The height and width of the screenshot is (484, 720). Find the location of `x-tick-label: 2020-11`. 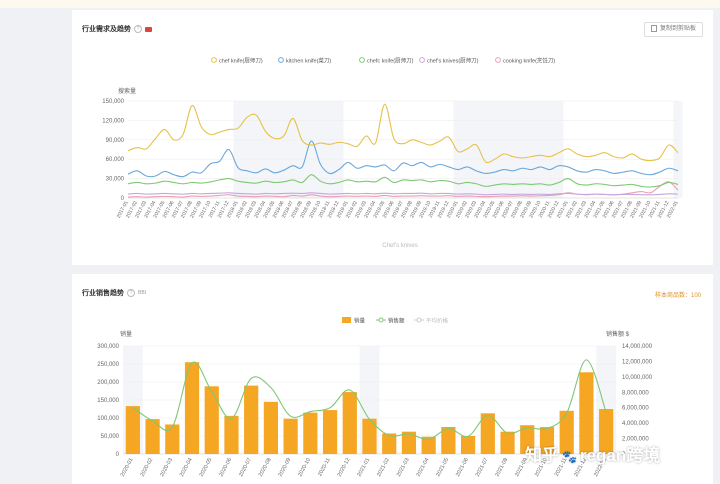

x-tick-label: 2020-11 is located at coordinates (324, 467).